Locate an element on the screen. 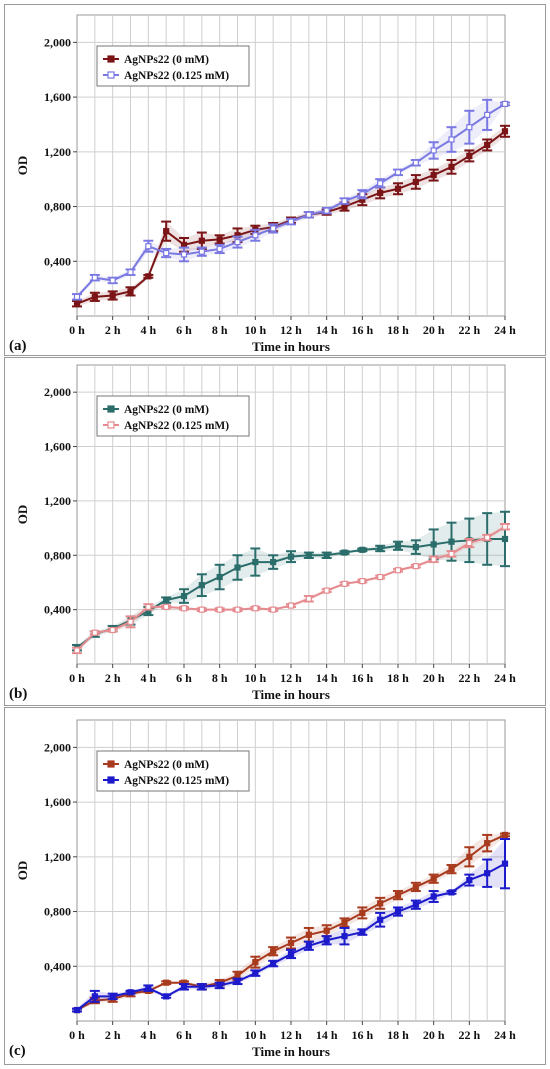 This screenshot has width=550, height=1069. x-tick-label: 12 h is located at coordinates (291, 678).